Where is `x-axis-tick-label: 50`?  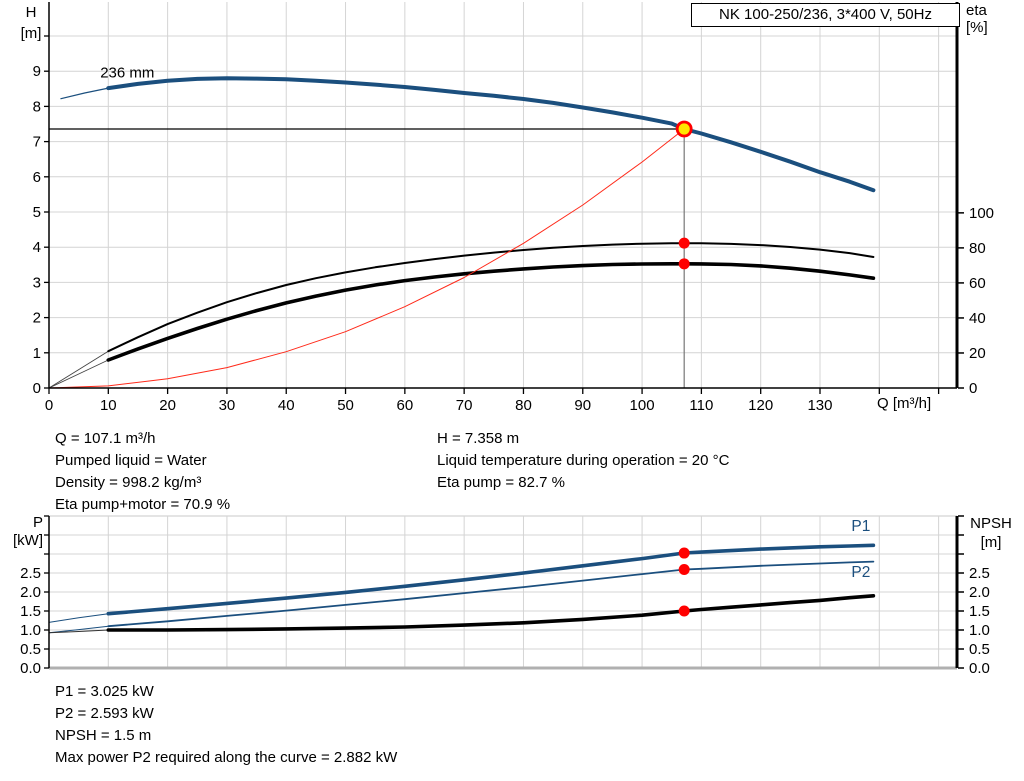
x-axis-tick-label: 50 is located at coordinates (345, 405).